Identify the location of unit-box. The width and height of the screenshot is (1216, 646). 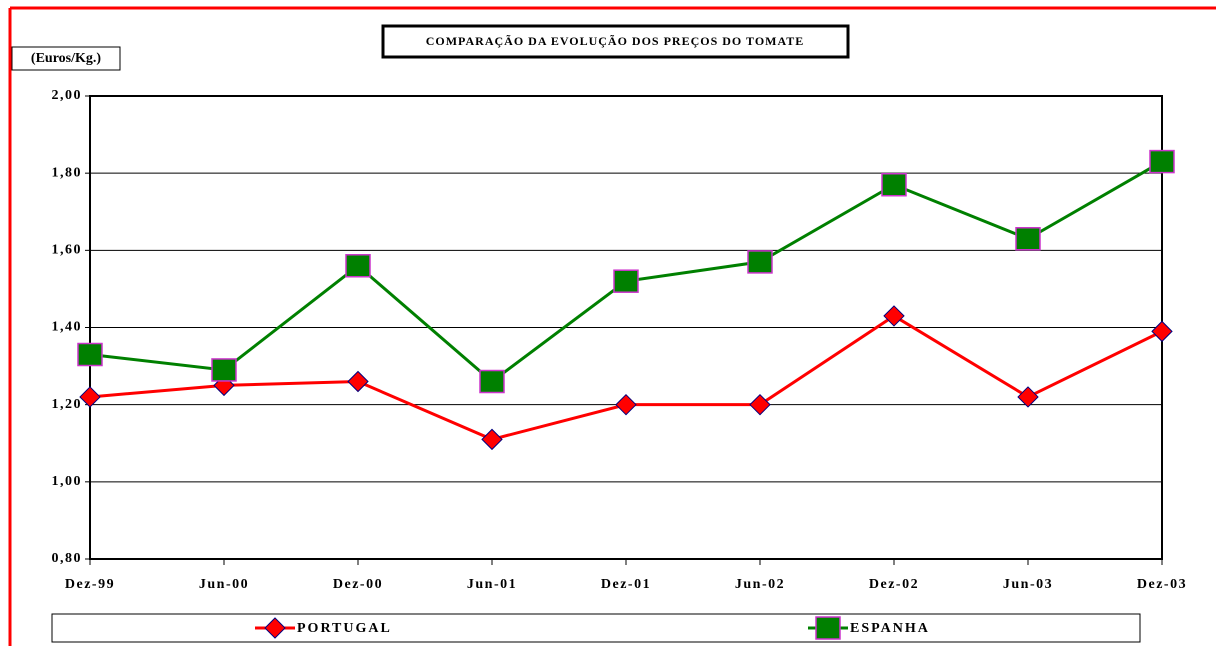
(66, 58).